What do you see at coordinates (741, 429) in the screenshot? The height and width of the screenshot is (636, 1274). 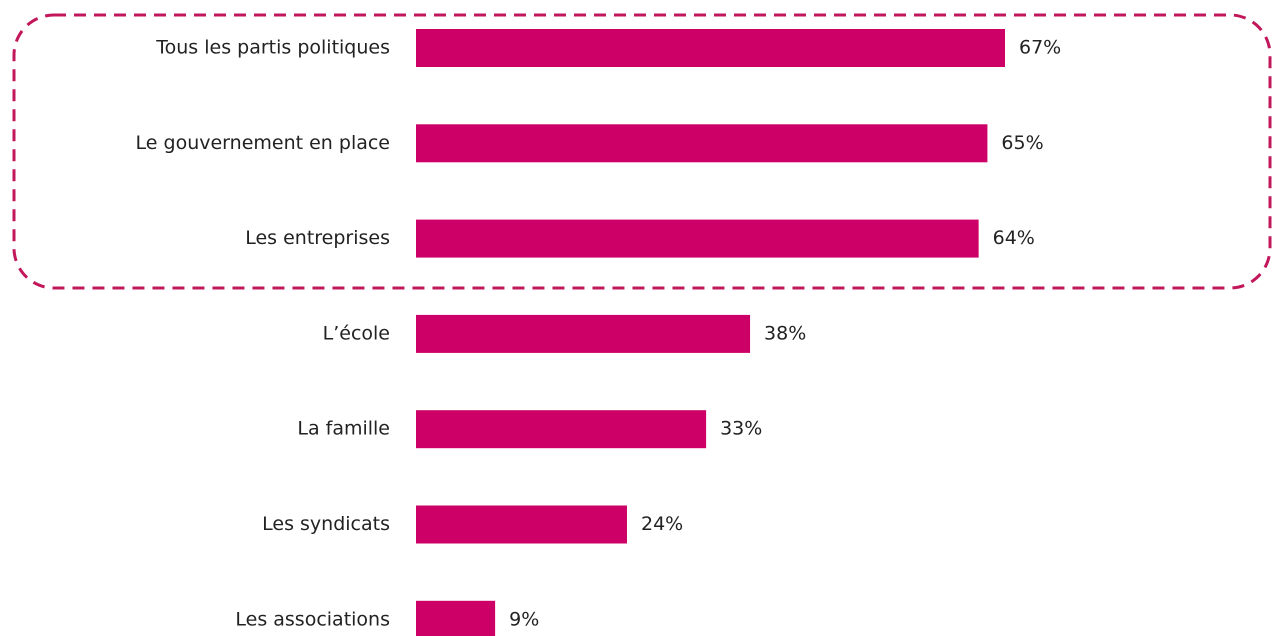 I see `value-label: 33%` at bounding box center [741, 429].